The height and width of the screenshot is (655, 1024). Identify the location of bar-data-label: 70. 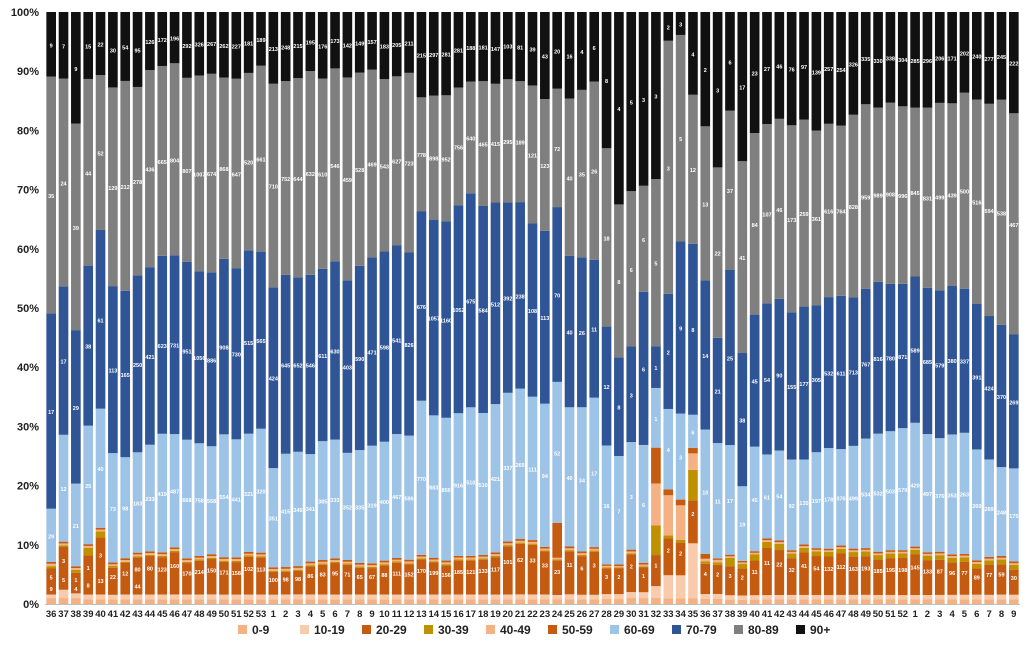
(557, 296).